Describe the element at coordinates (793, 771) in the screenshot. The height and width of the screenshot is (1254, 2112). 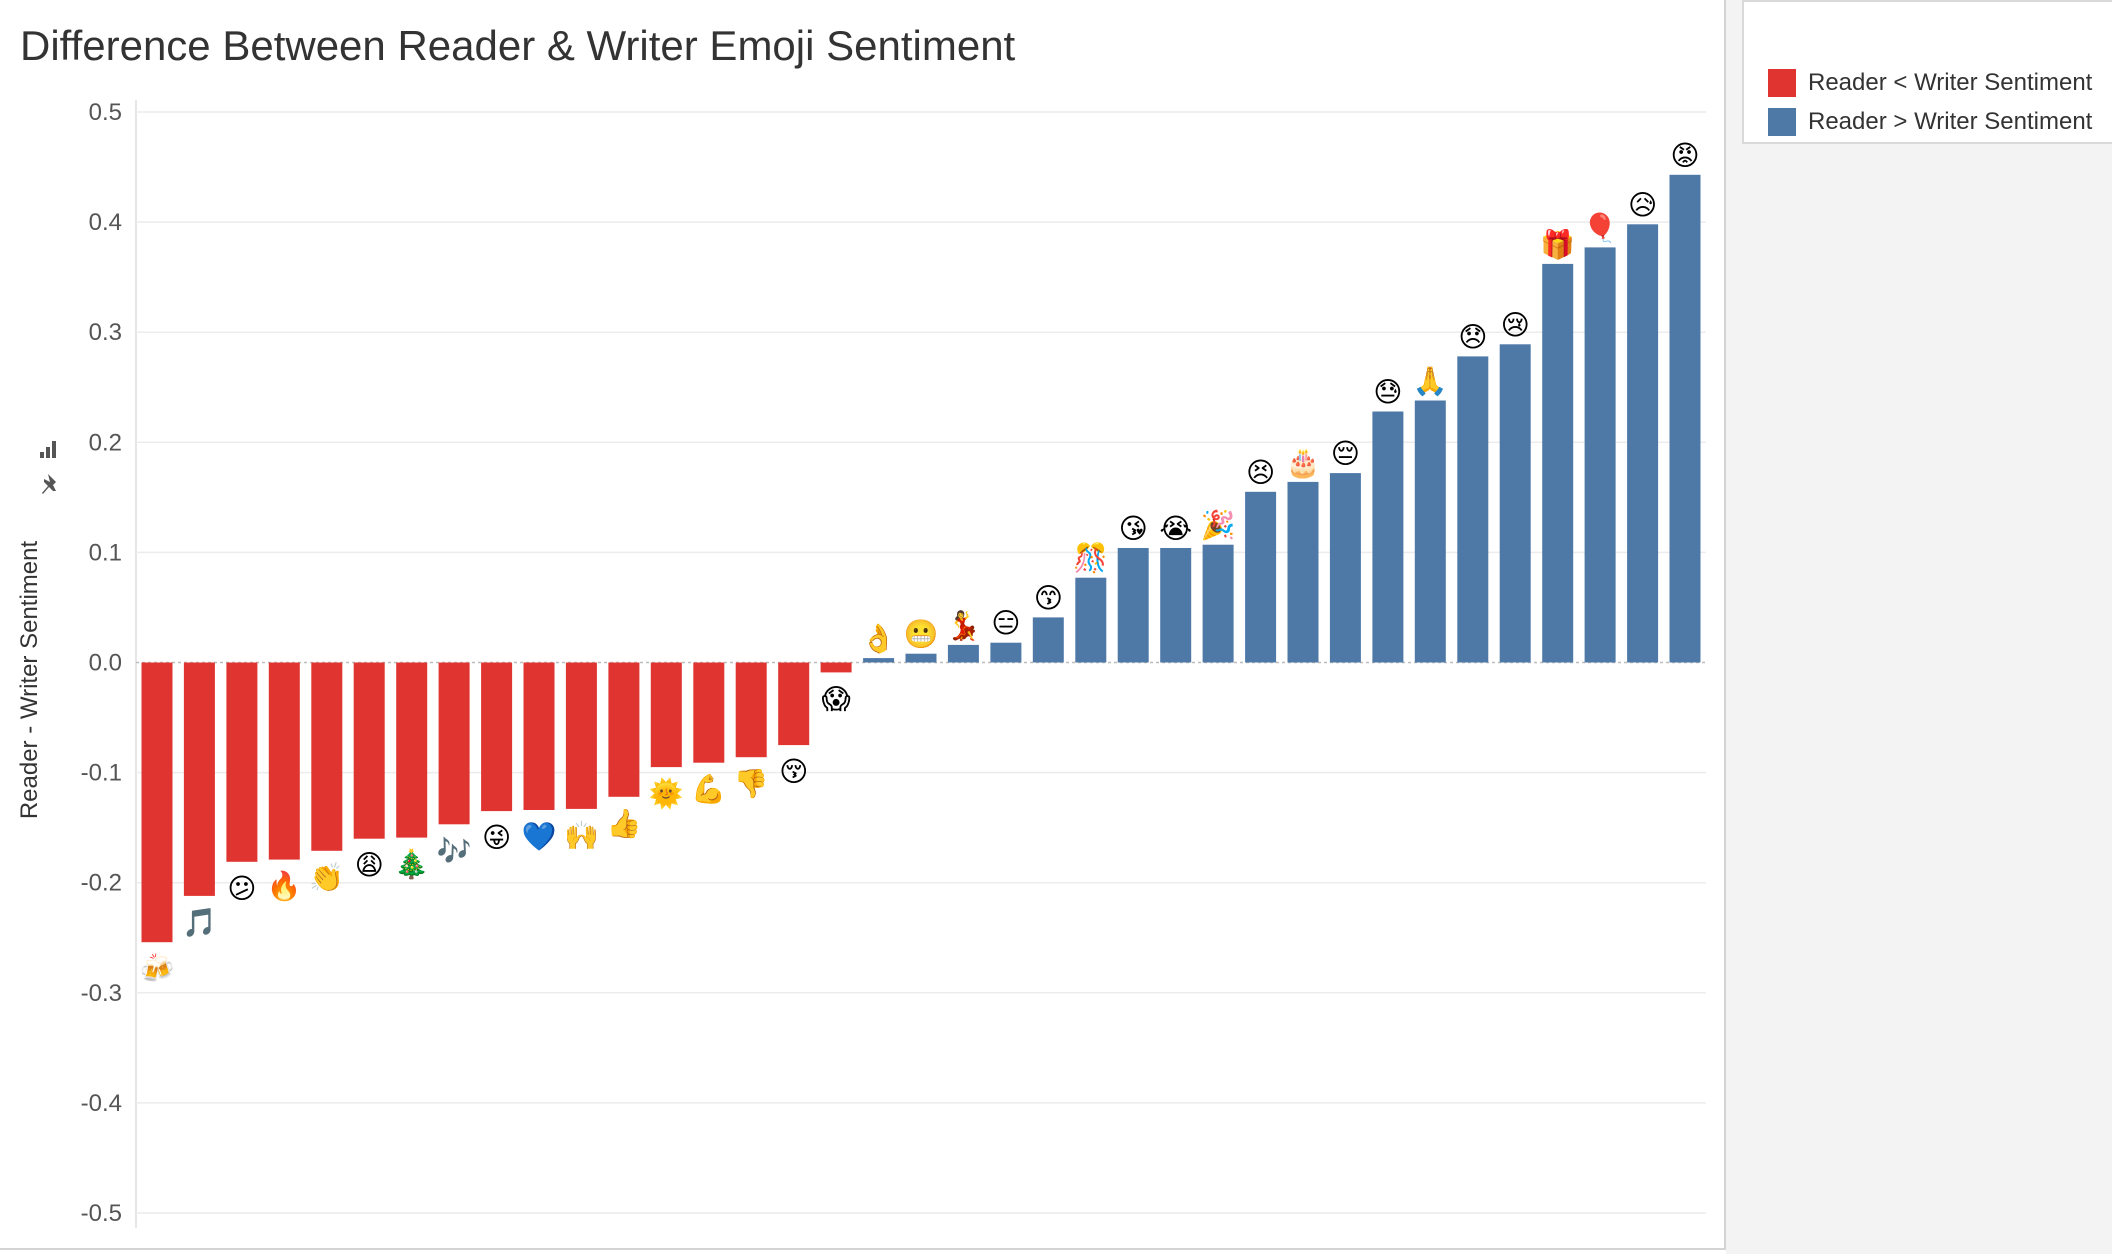
I see `bar-emoji-label: 😚` at that location.